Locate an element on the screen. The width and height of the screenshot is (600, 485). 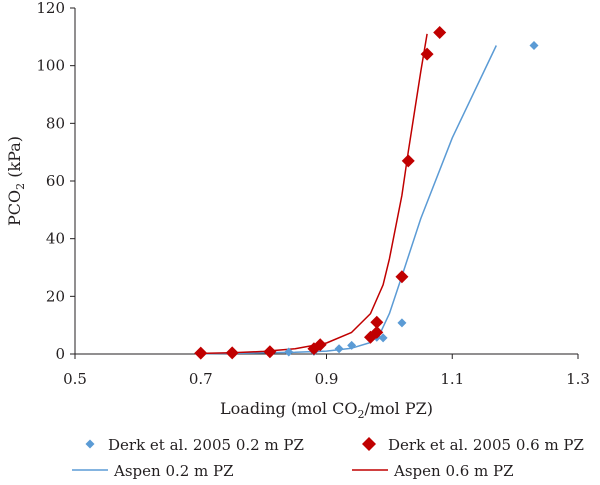
y-tick-label: 80 is located at coordinates (55, 123).